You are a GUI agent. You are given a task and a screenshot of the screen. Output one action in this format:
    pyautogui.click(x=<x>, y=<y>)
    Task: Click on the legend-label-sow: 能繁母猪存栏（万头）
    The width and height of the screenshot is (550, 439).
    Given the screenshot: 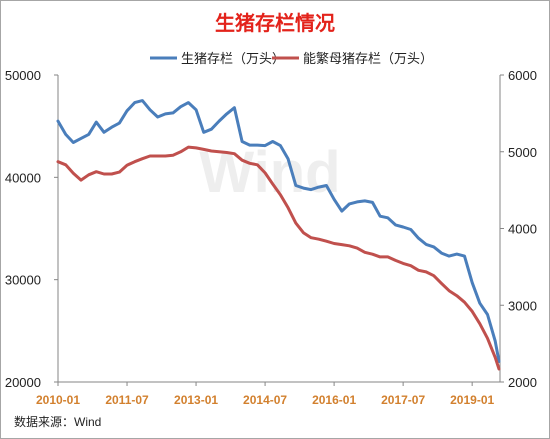 What is the action you would take?
    pyautogui.click(x=368, y=58)
    